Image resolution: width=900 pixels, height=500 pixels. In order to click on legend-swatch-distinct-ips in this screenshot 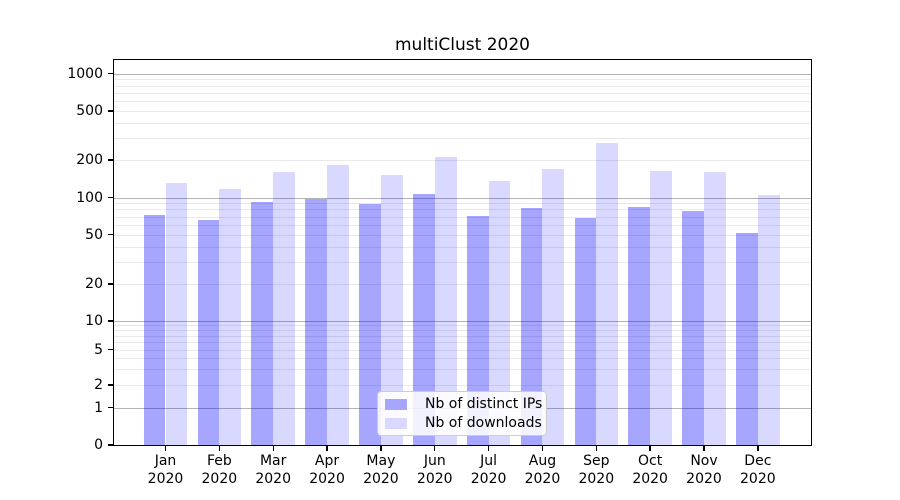, I will do `click(396, 404)`.